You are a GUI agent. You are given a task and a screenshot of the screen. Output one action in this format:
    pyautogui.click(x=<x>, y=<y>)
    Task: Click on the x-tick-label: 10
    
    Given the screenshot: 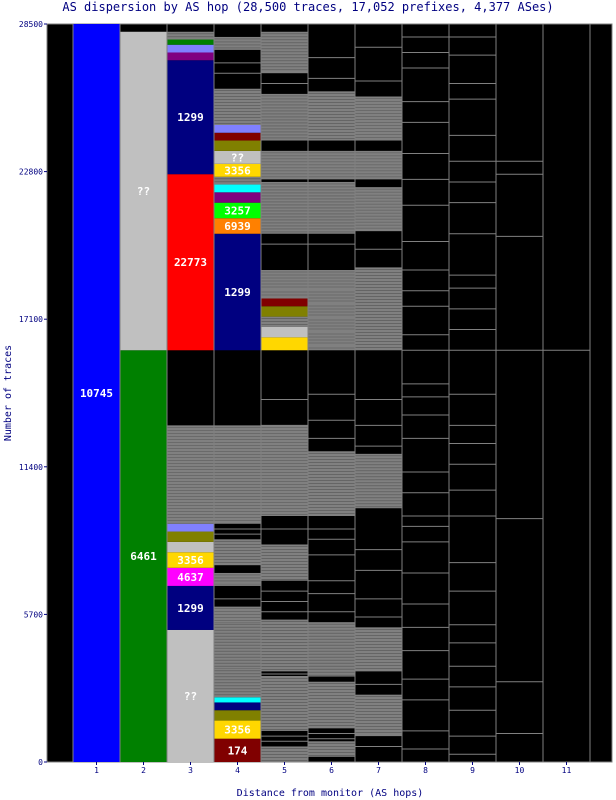 What is the action you would take?
    pyautogui.click(x=520, y=770)
    